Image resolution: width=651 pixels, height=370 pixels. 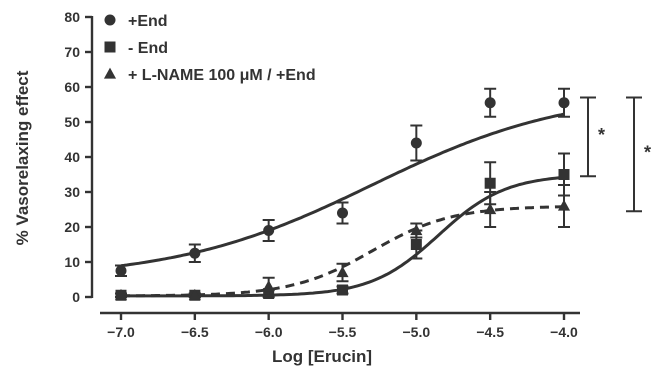 What do you see at coordinates (72, 227) in the screenshot?
I see `y-tick-label: 20` at bounding box center [72, 227].